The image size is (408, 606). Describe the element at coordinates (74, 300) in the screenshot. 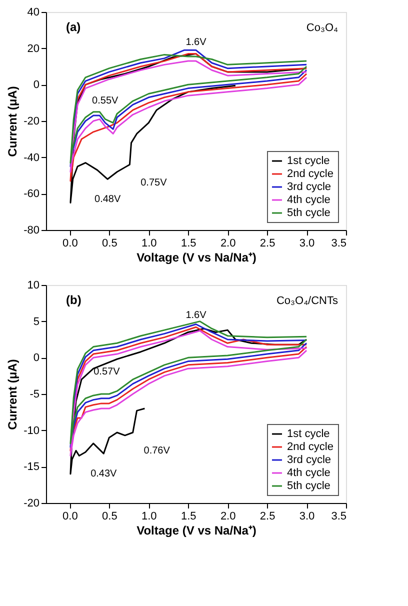

I see `annotation: (b)` at that location.